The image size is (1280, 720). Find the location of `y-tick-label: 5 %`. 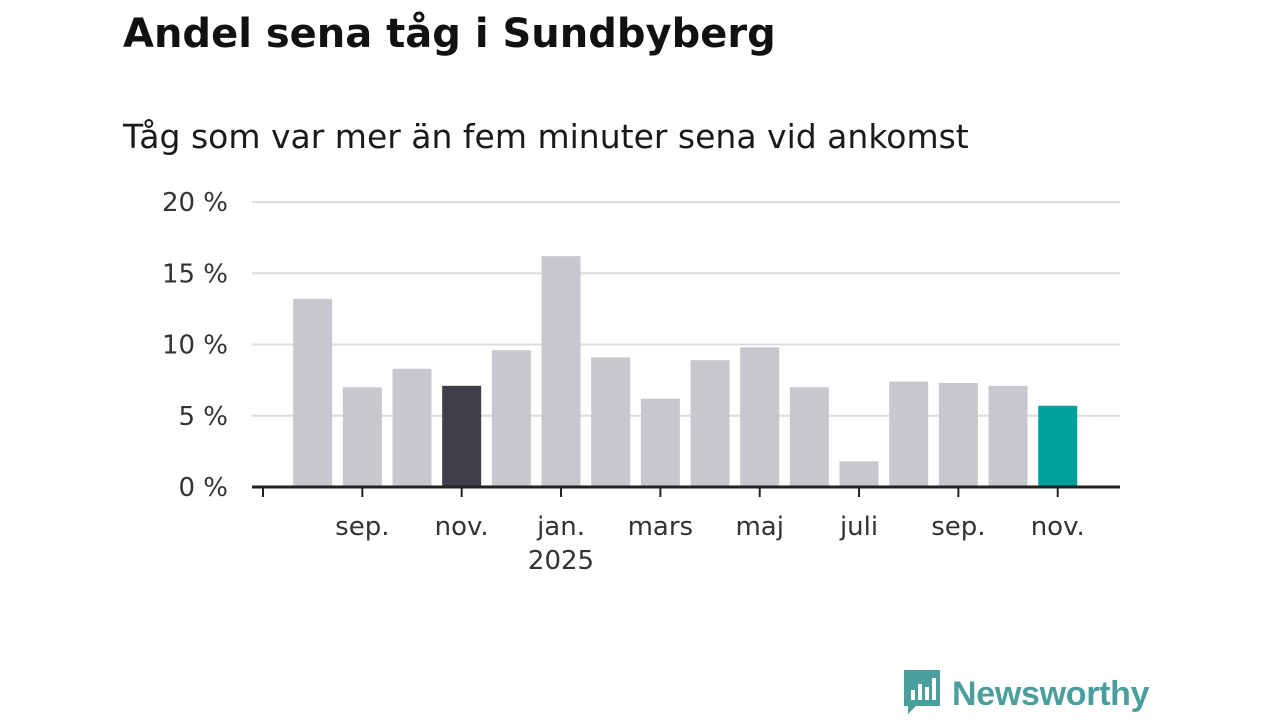

y-tick-label: 5 % is located at coordinates (203, 417).